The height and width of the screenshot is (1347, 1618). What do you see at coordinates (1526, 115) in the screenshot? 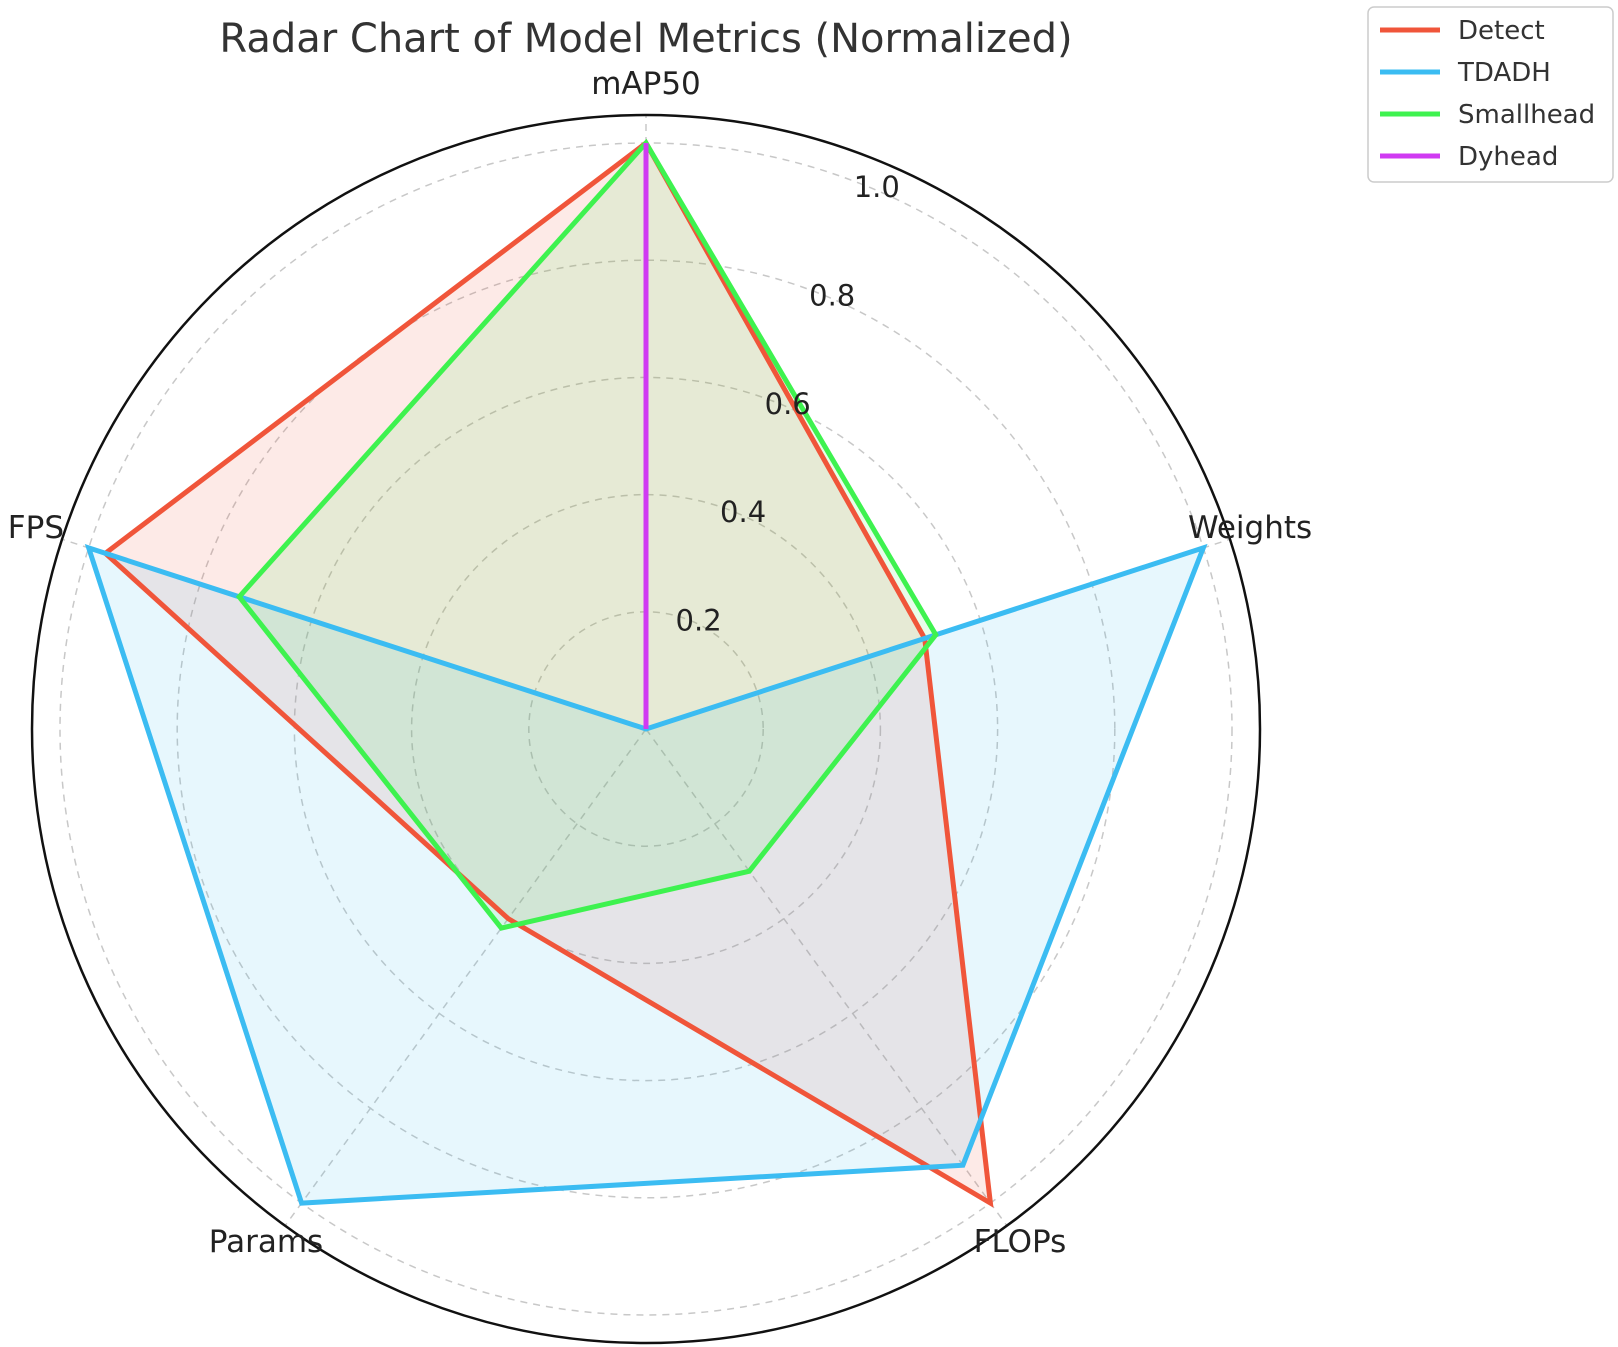
I see `legend-label-smallhead: Smallhead` at bounding box center [1526, 115].